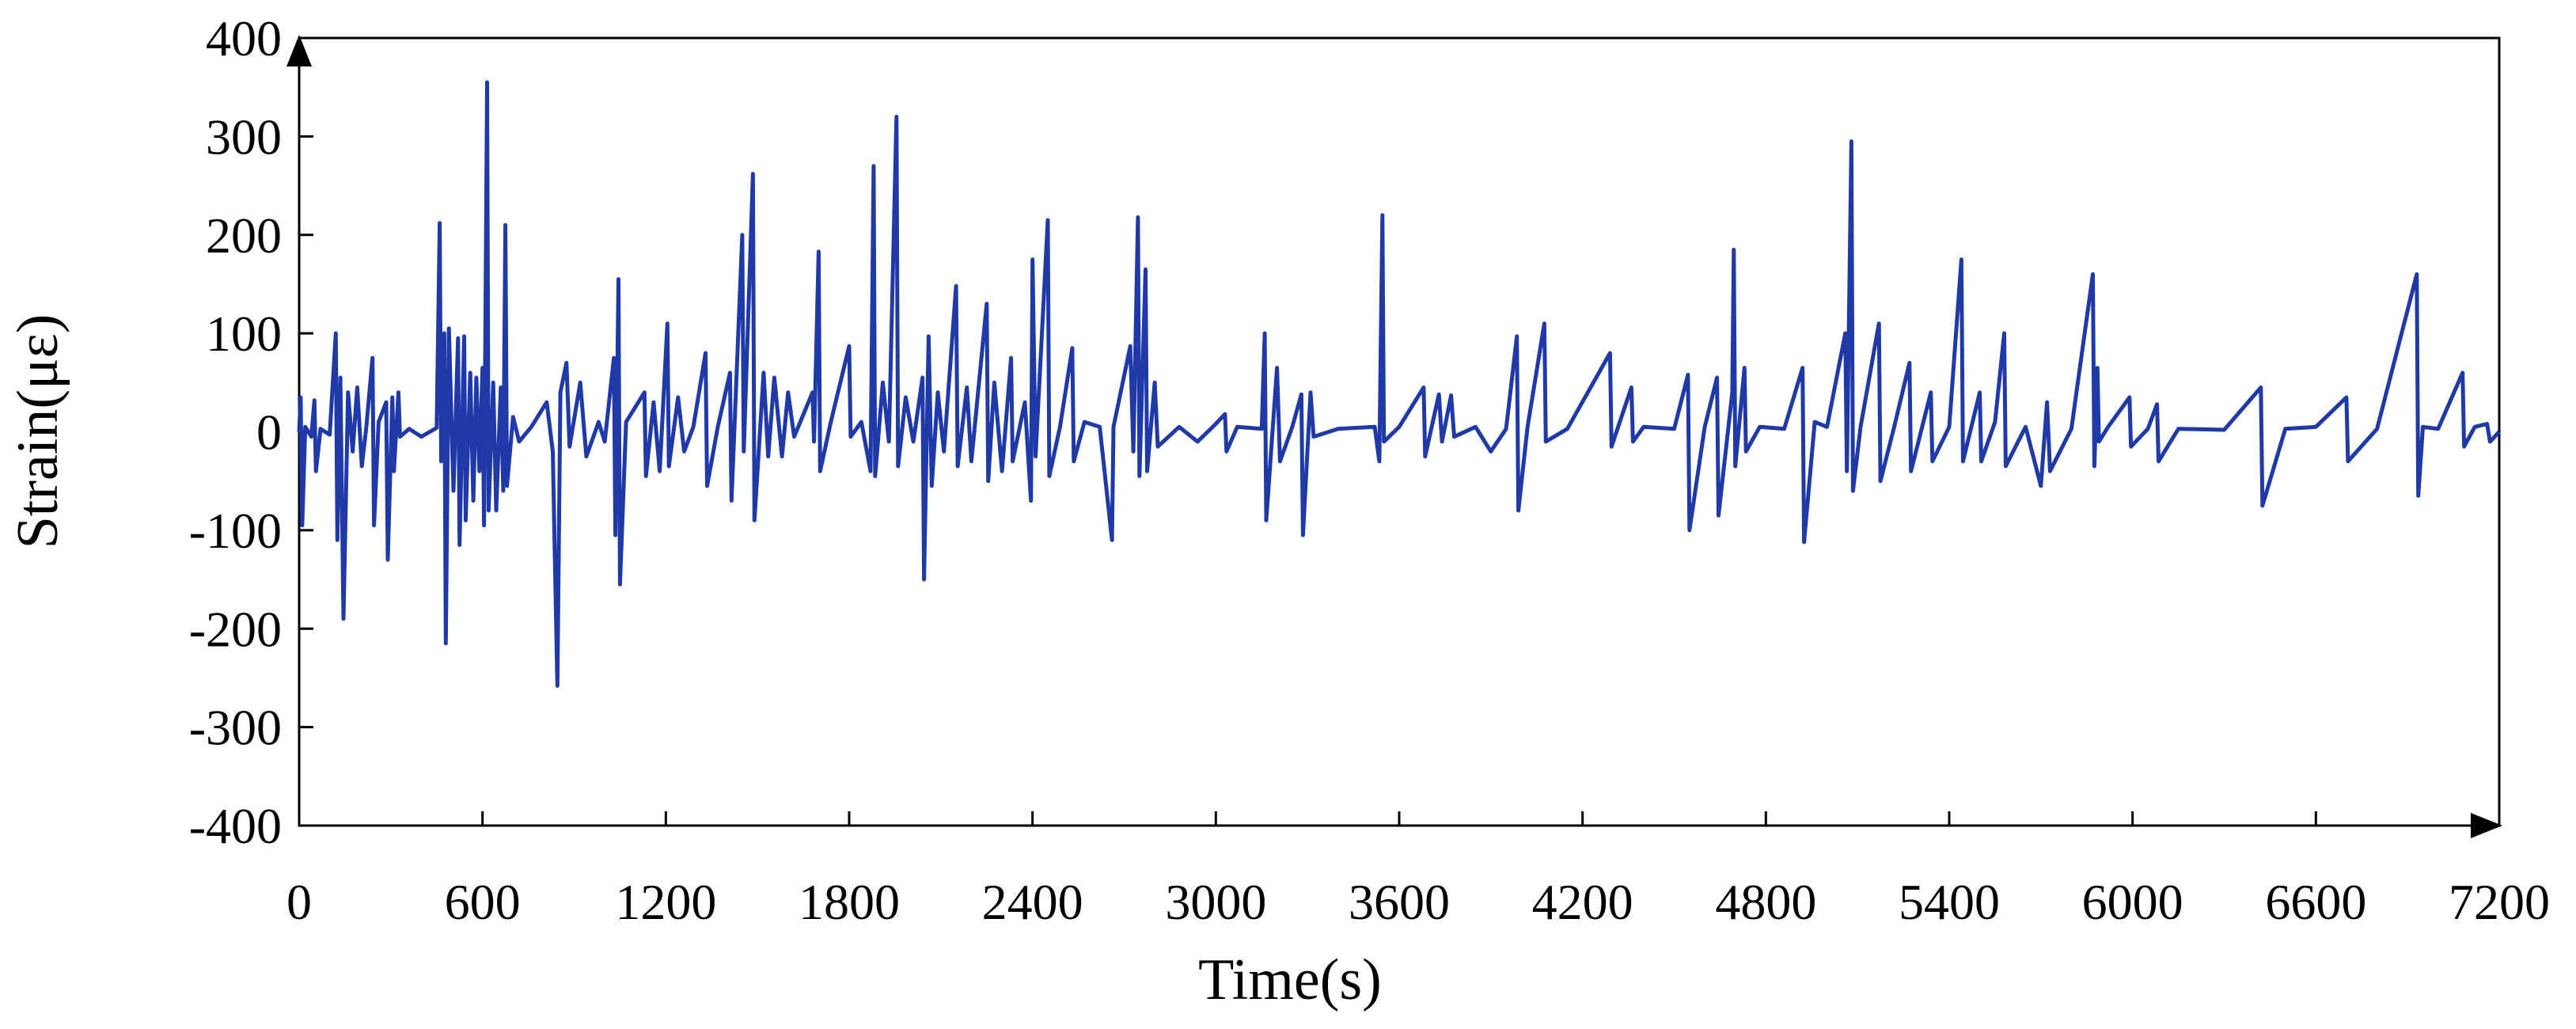 The height and width of the screenshot is (1029, 2576). What do you see at coordinates (1582, 902) in the screenshot?
I see `x-tick-label: 4200` at bounding box center [1582, 902].